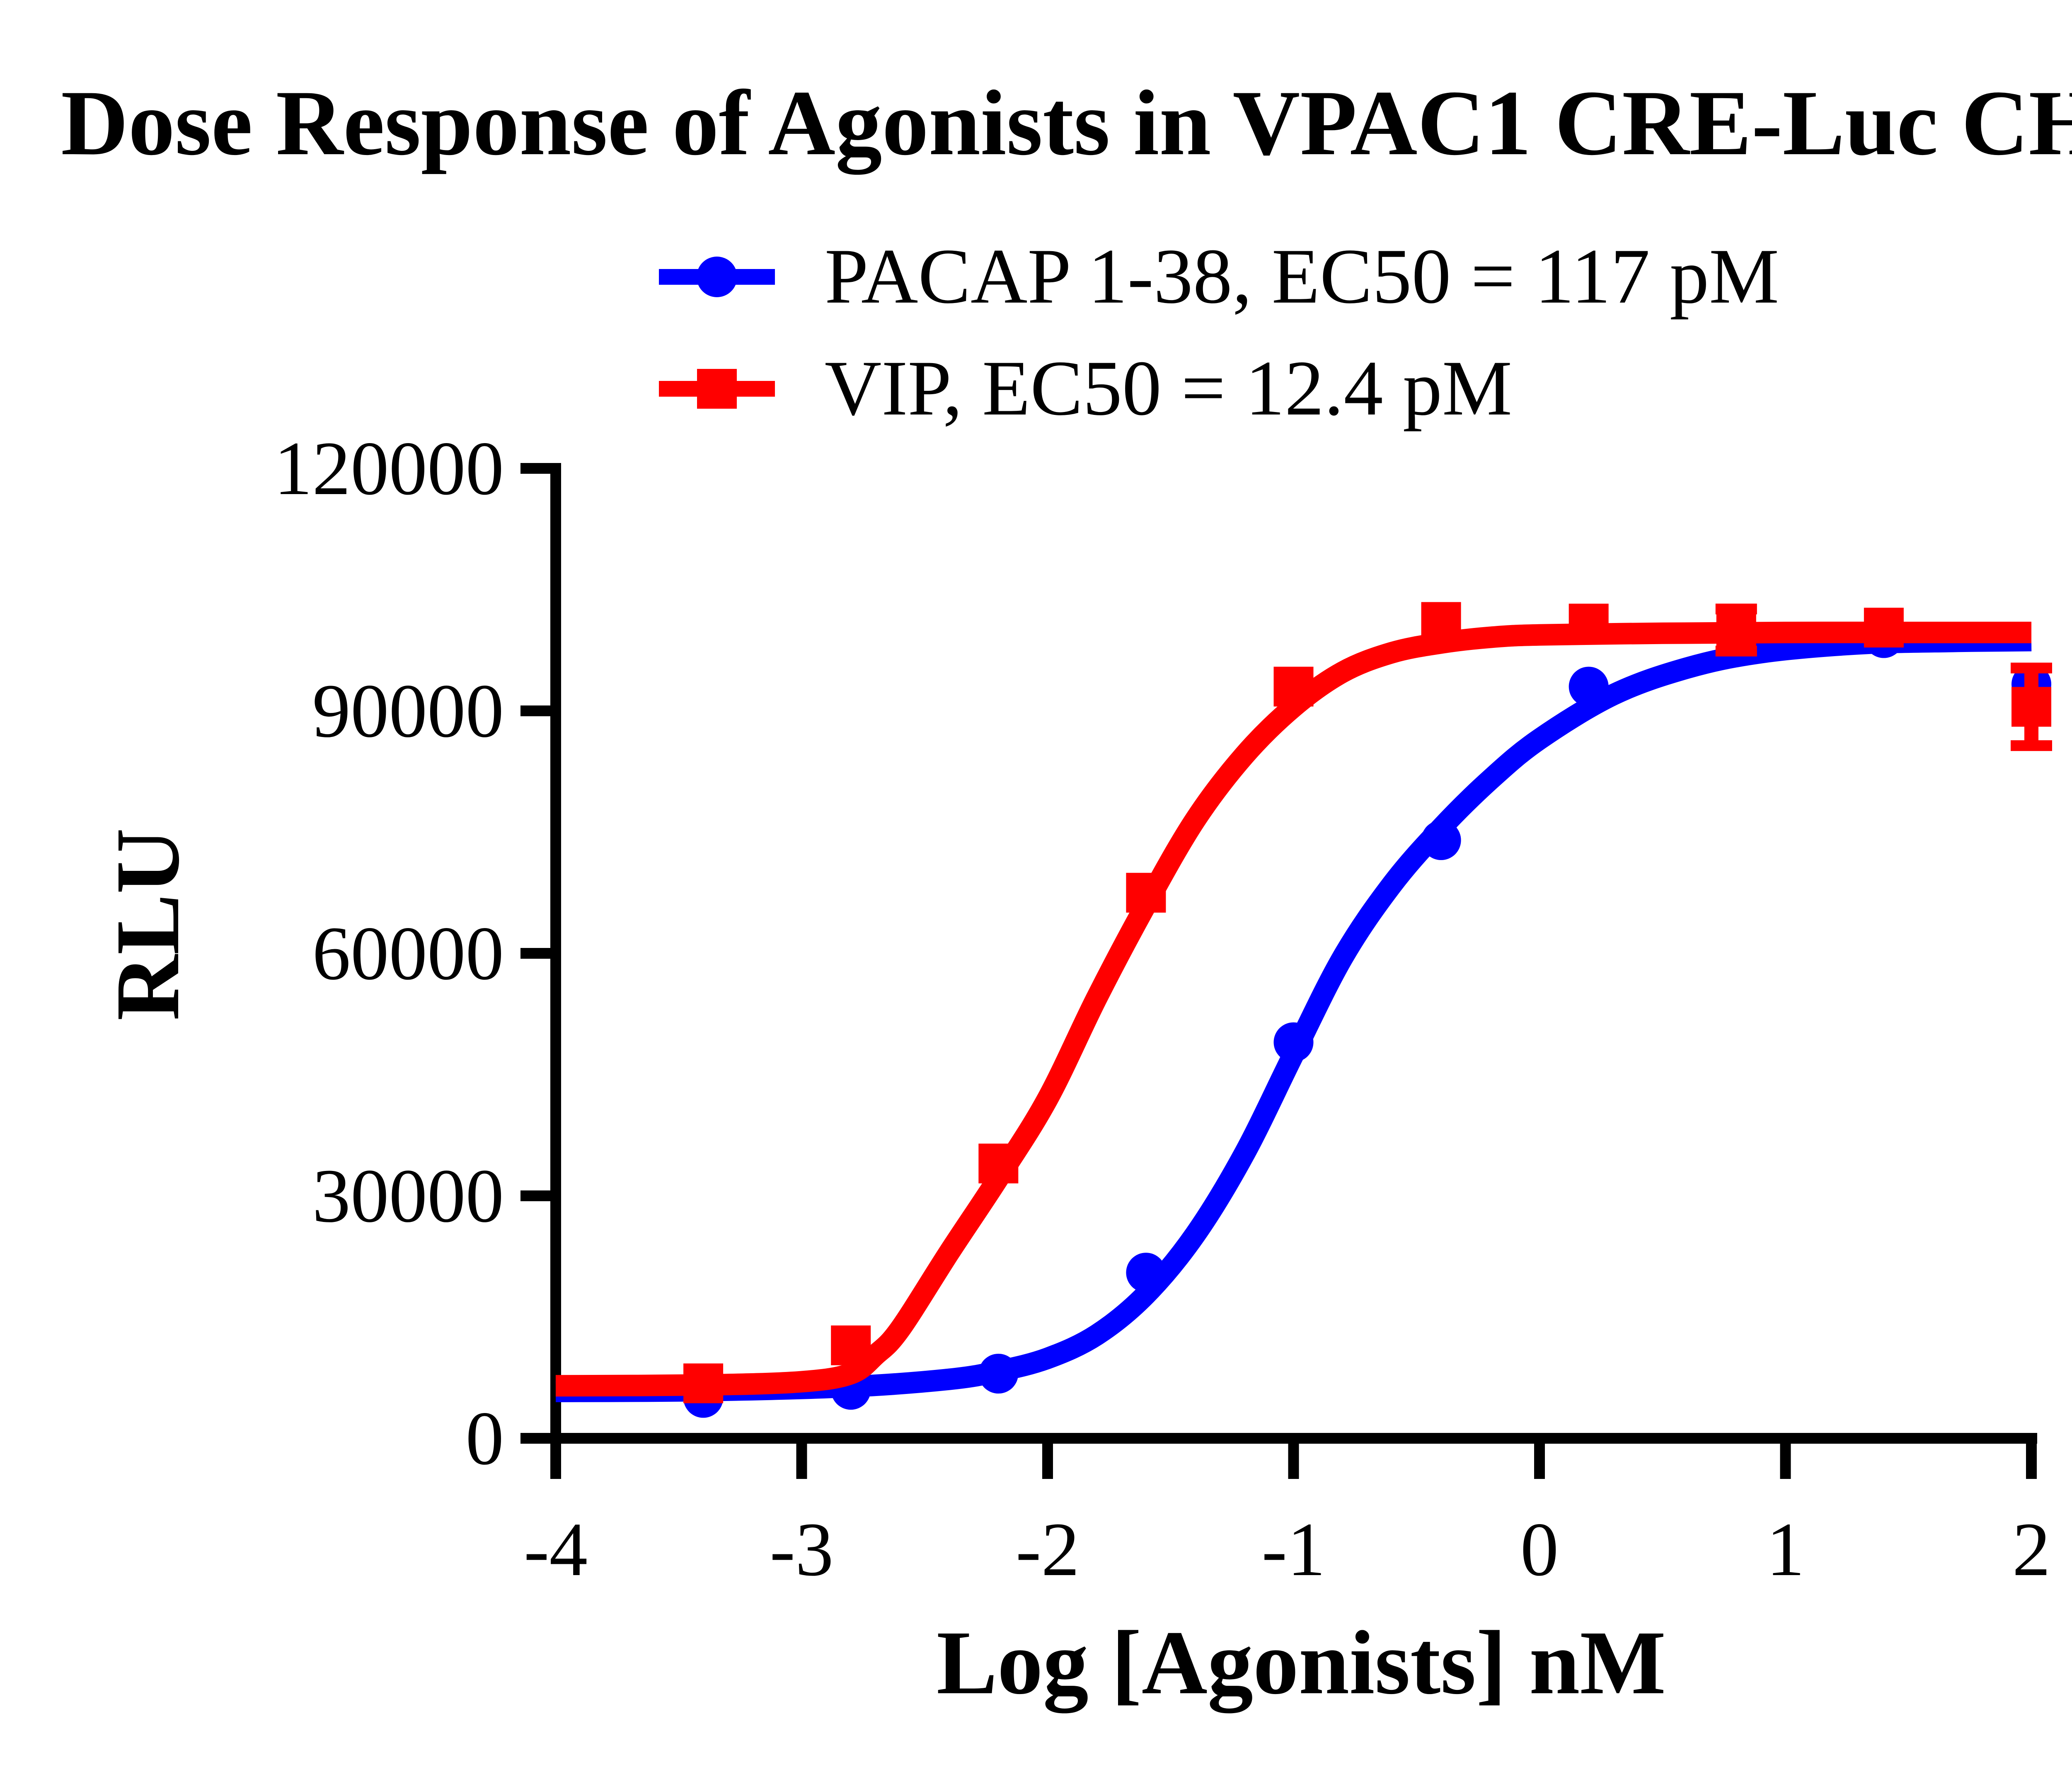 This screenshot has height=1784, width=2072. What do you see at coordinates (801, 1549) in the screenshot?
I see `x-tick-label: -3` at bounding box center [801, 1549].